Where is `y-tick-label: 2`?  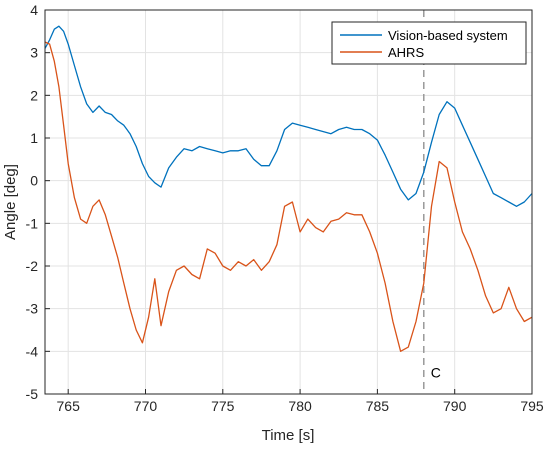
y-tick-label: 2 is located at coordinates (34, 95).